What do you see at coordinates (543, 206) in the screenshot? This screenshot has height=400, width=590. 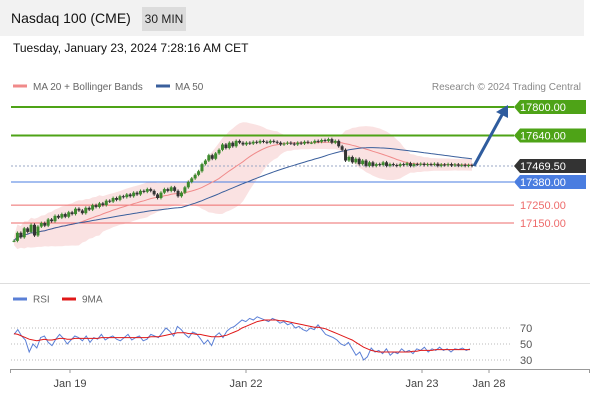 I see `price-tag-text: 17250.00` at bounding box center [543, 206].